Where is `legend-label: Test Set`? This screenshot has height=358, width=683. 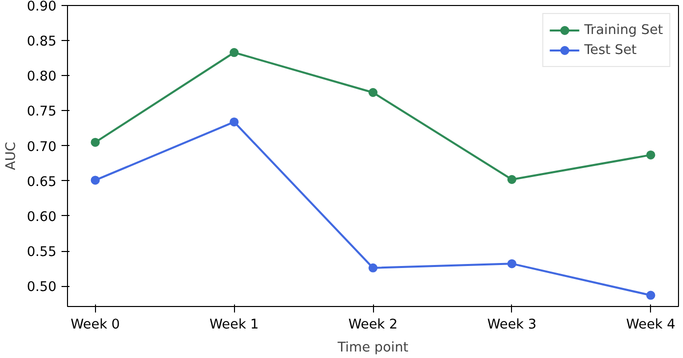
legend-label: Test Set is located at coordinates (610, 50).